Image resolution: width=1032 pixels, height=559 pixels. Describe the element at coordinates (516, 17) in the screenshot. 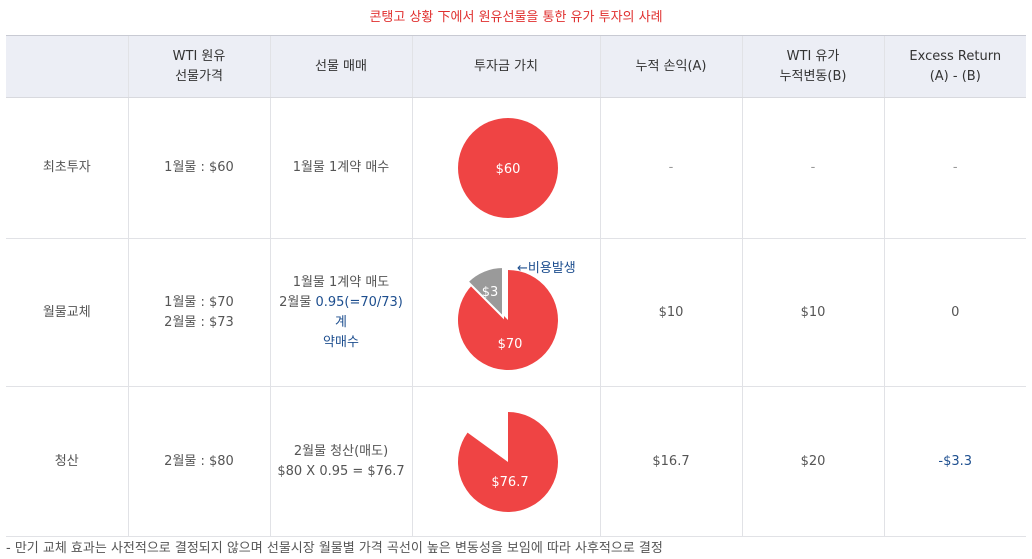

I see `page-title: 콘탱고 상황 下에서 원유선물을 통한 유가 투자의 사례` at that location.